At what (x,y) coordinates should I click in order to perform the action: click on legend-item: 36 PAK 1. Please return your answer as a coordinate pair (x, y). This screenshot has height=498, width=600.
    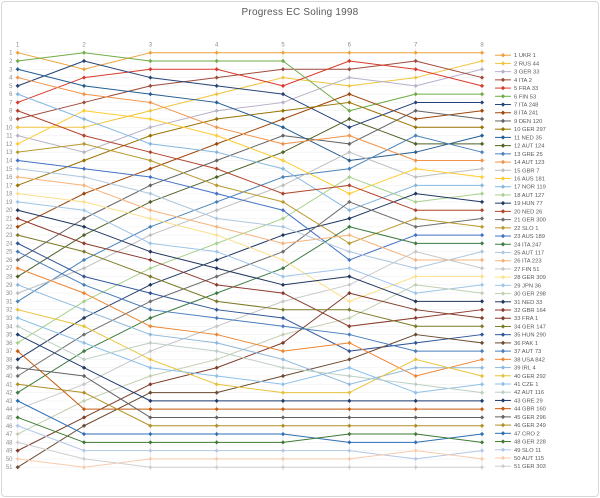
    Looking at the image, I should click on (516, 343).